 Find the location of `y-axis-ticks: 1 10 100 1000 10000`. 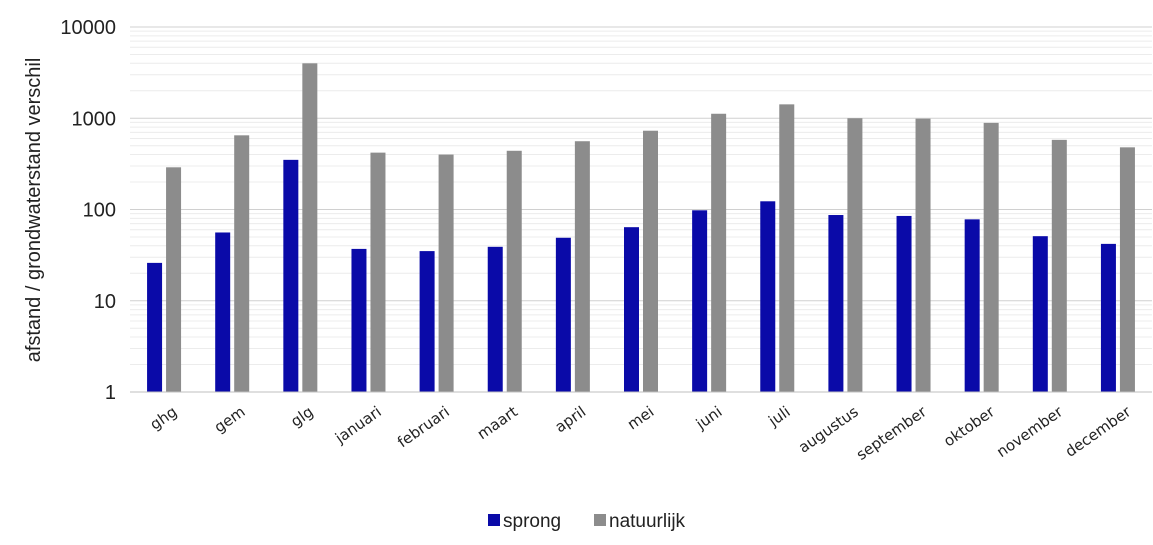

y-axis-ticks: 1 10 100 1000 10000 is located at coordinates (88, 210).